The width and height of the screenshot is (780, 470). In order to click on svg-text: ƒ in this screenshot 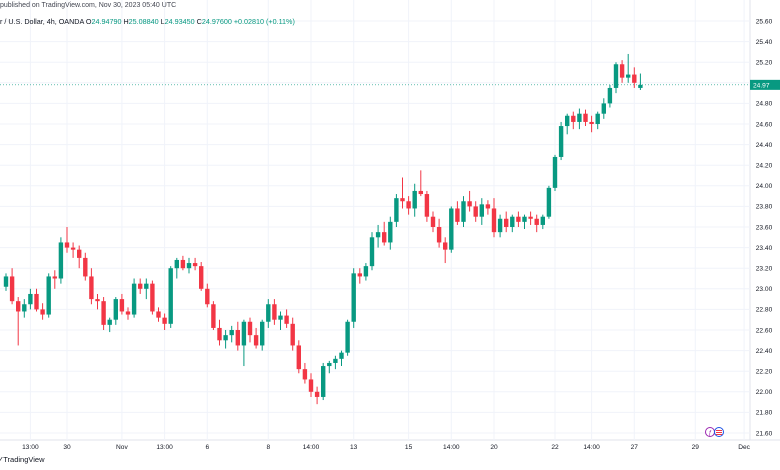, I will do `click(710, 434)`.